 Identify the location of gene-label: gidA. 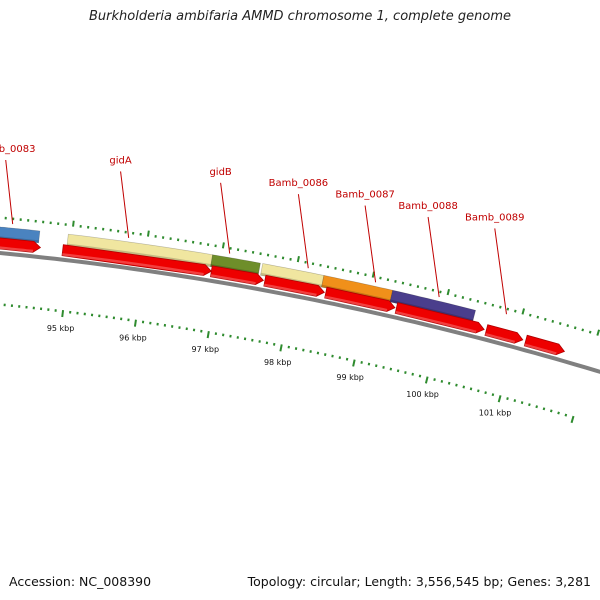
(120, 160).